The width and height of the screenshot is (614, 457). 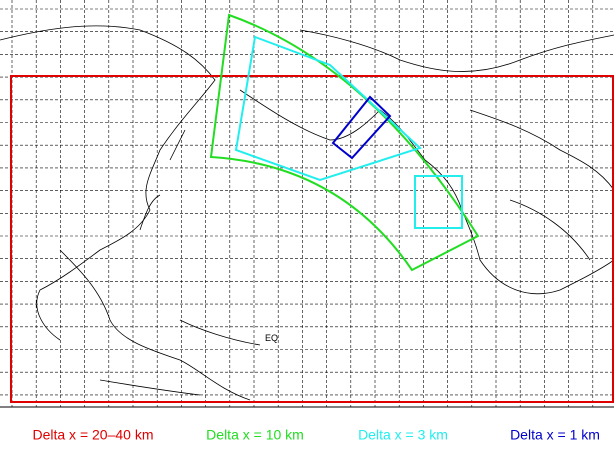 What do you see at coordinates (555, 435) in the screenshot?
I see `legend-label: Delta x = 1 km` at bounding box center [555, 435].